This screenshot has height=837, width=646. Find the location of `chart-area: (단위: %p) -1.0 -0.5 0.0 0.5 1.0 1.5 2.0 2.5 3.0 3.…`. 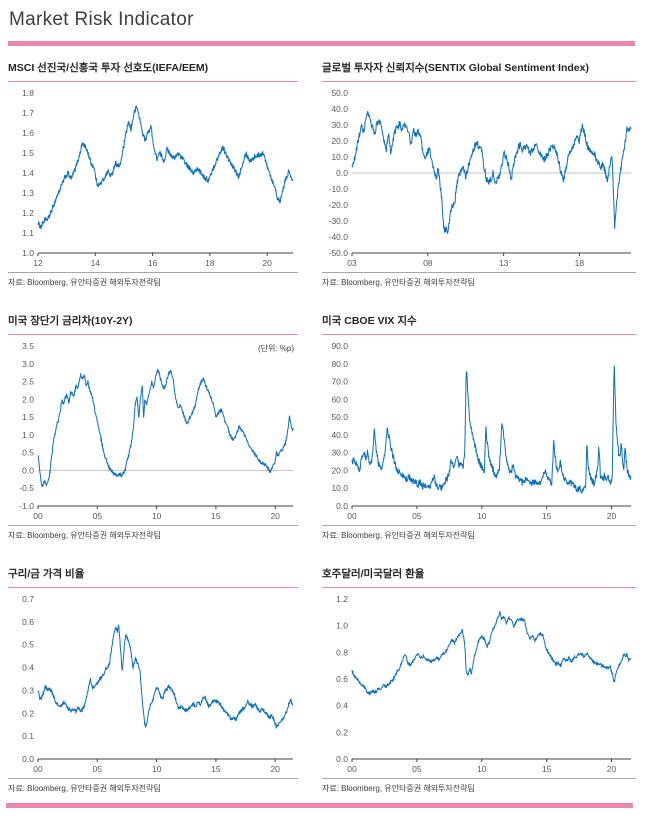

chart-area: (단위: %p) -1.0 -0.5 0.0 0.5 1.0 1.5 2.0 2.5 3.0 3.… is located at coordinates (153, 429).